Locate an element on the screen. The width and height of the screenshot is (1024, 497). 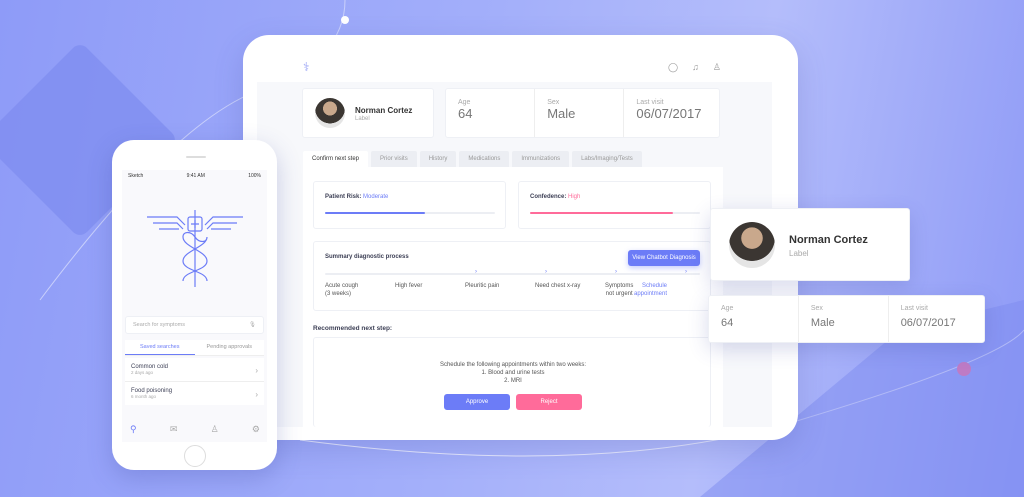
clock: 9:41 AM is located at coordinates (195, 176).